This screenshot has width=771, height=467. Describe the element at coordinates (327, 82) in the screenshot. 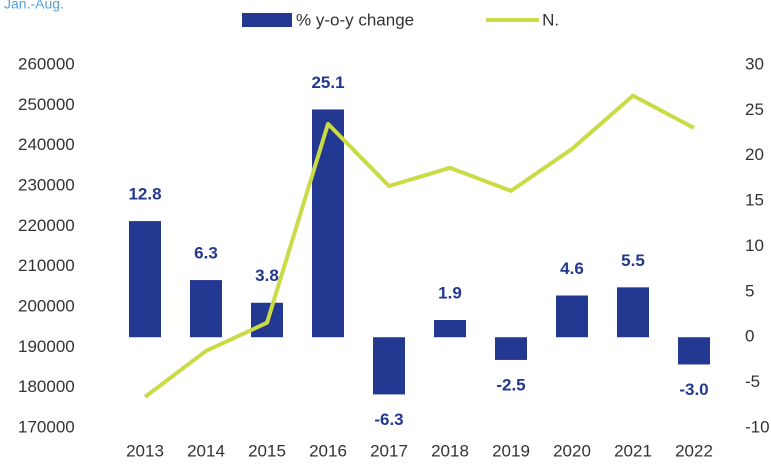

I see `data-label: 25.1` at that location.